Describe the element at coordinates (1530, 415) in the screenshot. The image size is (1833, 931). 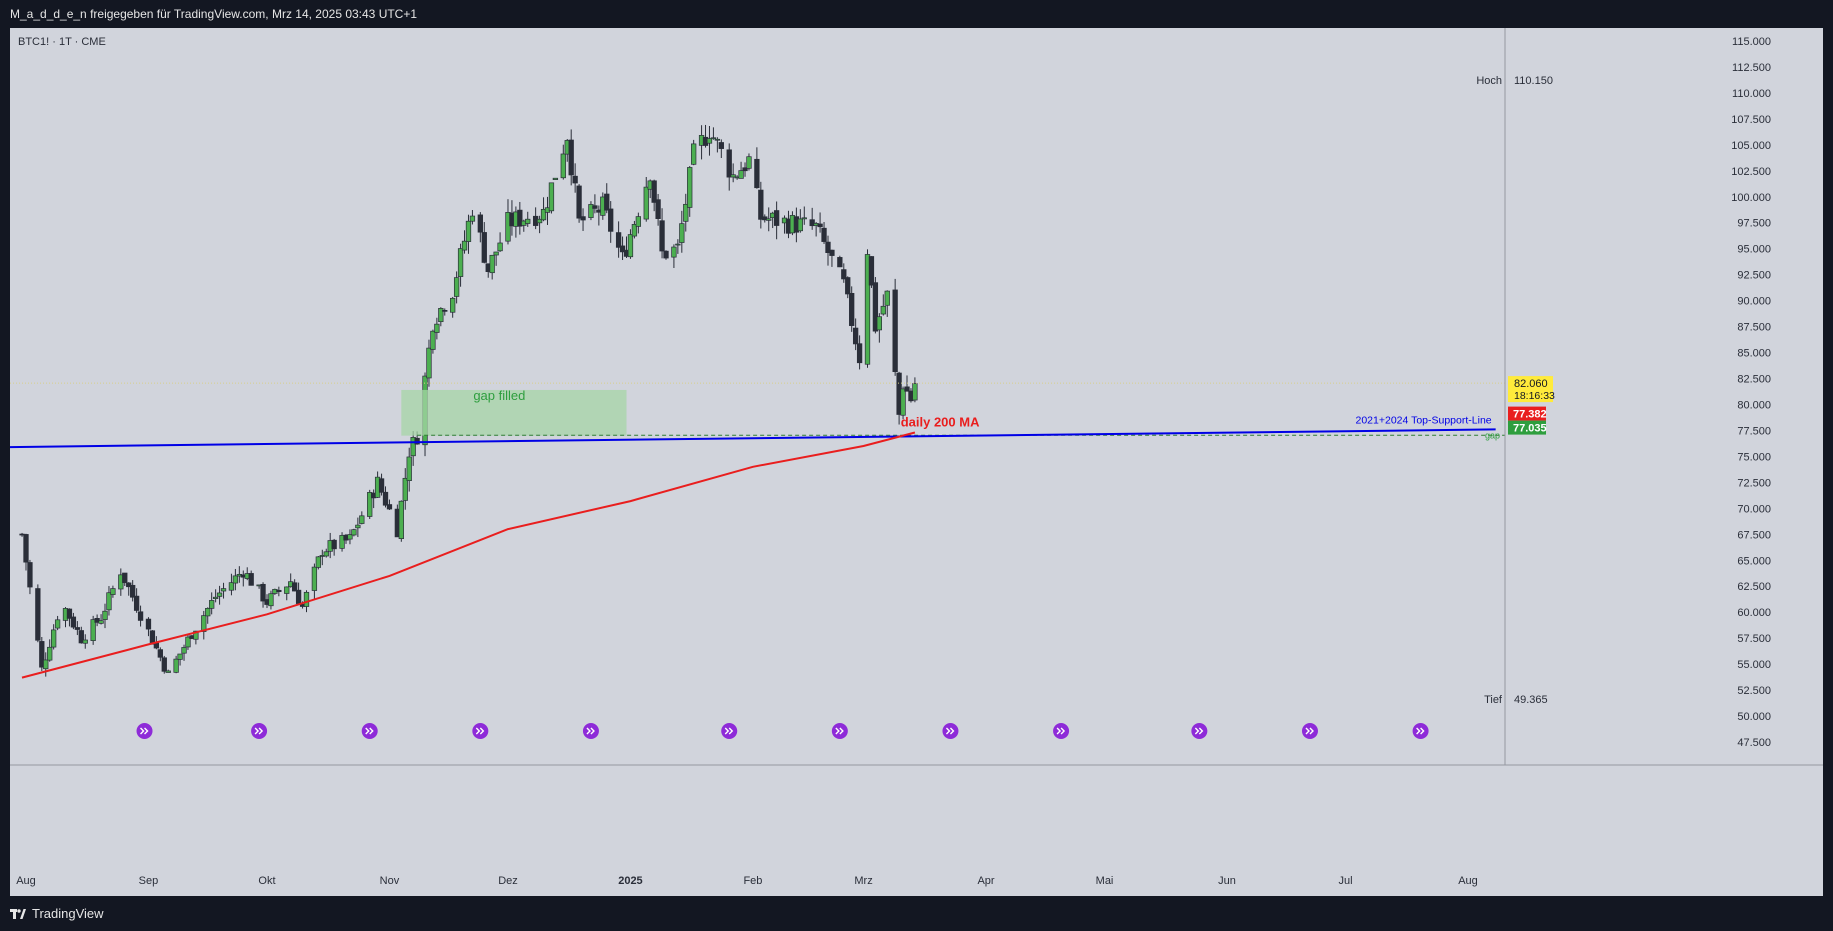
I see `ma-price-label: 77.382` at that location.